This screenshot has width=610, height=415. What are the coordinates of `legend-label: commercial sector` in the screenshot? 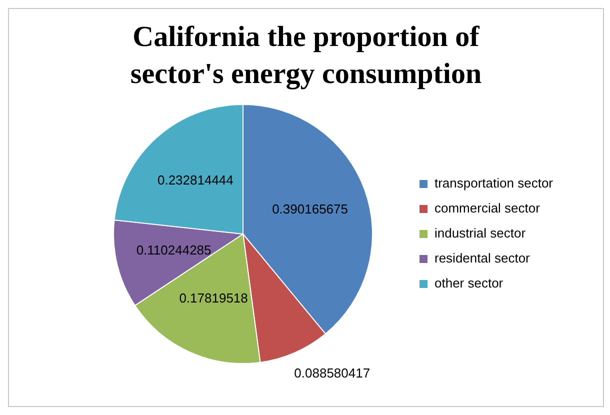 It's located at (487, 208).